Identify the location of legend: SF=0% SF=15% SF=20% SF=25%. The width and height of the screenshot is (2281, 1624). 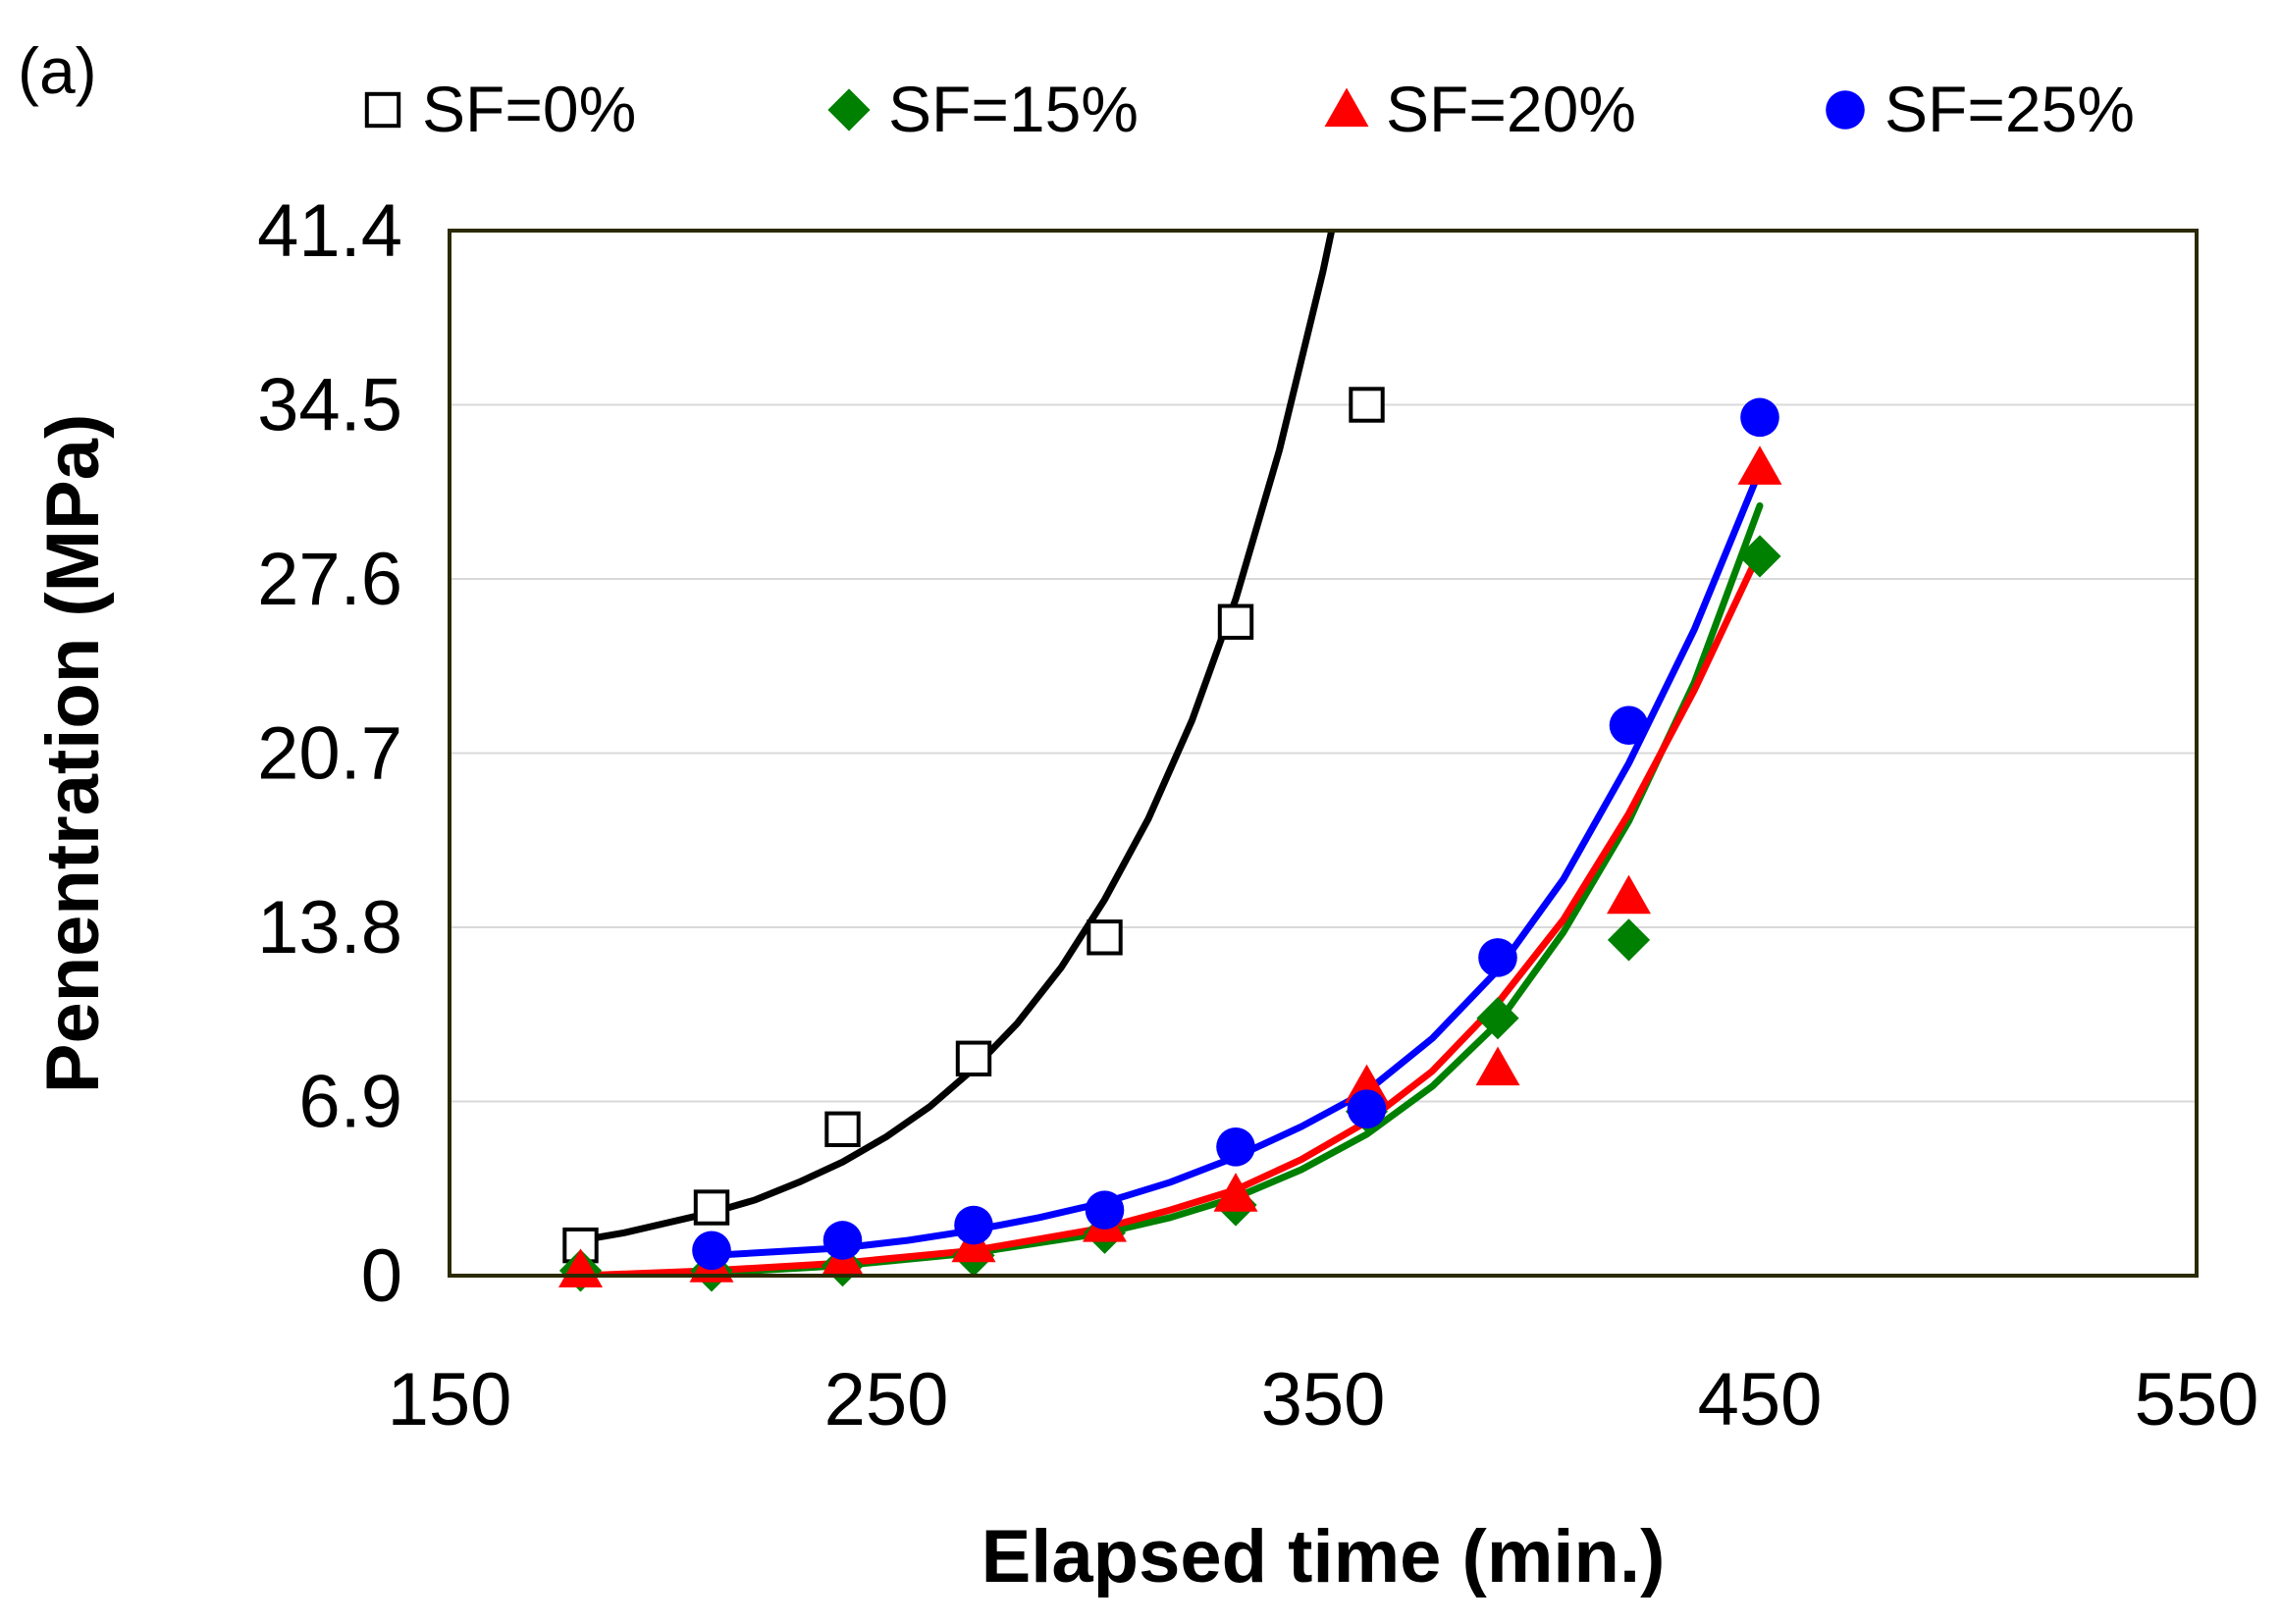
(1249, 109).